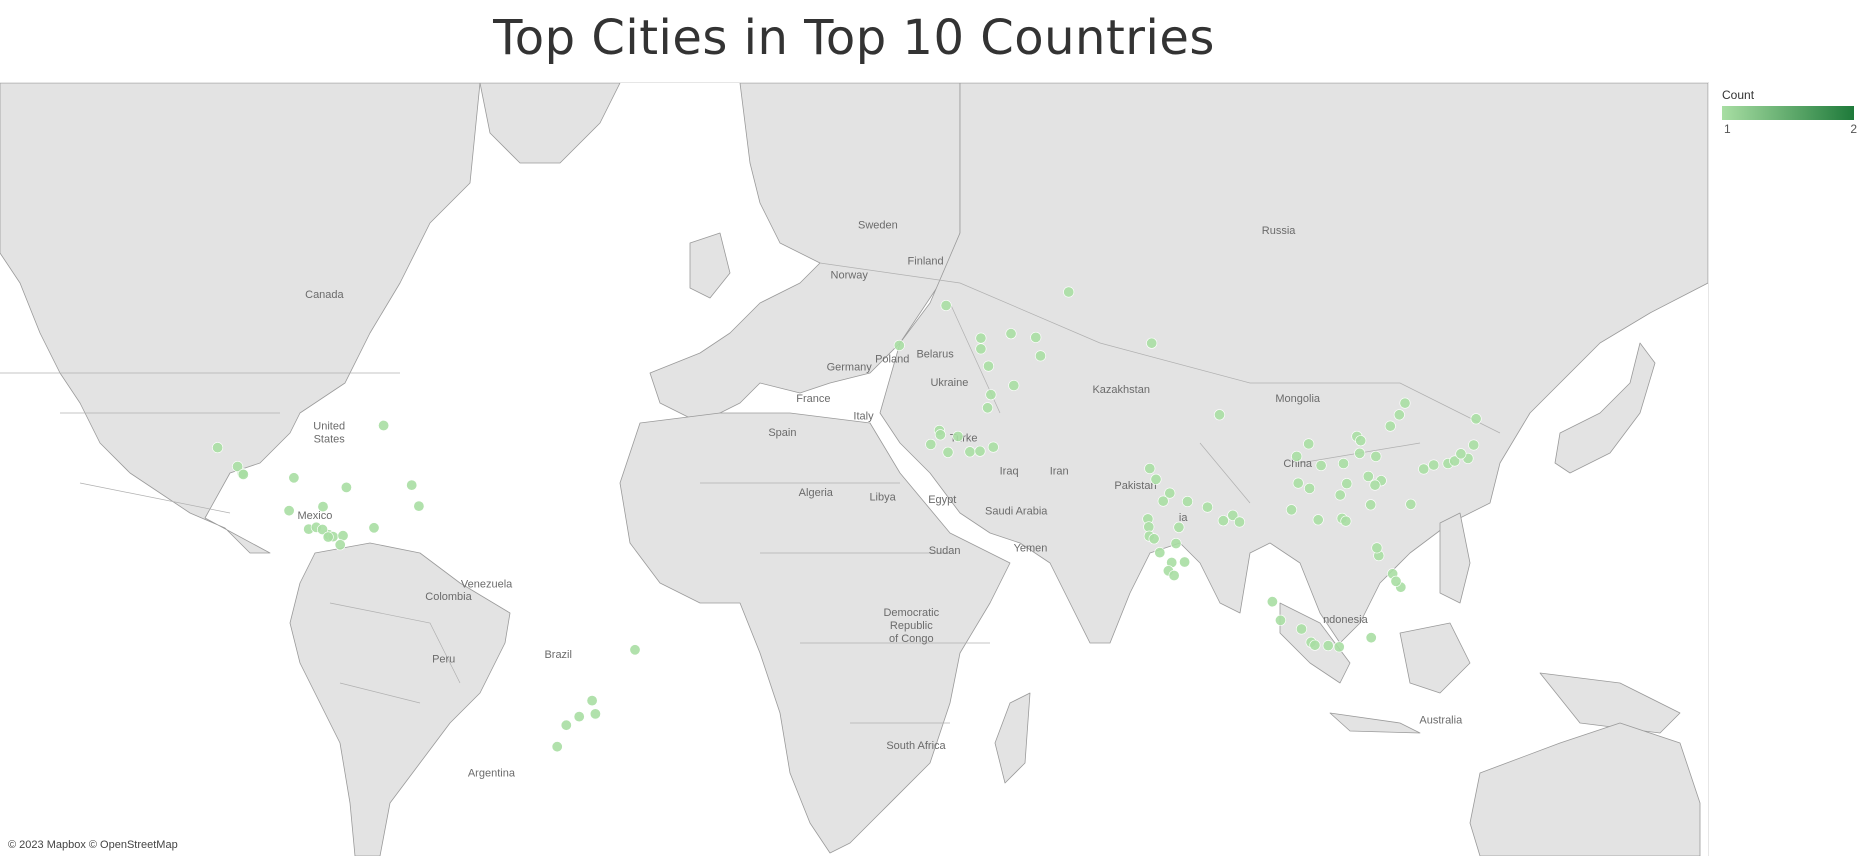 This screenshot has width=1860, height=857. What do you see at coordinates (324, 295) in the screenshot?
I see `map-label-canada: Canada` at bounding box center [324, 295].